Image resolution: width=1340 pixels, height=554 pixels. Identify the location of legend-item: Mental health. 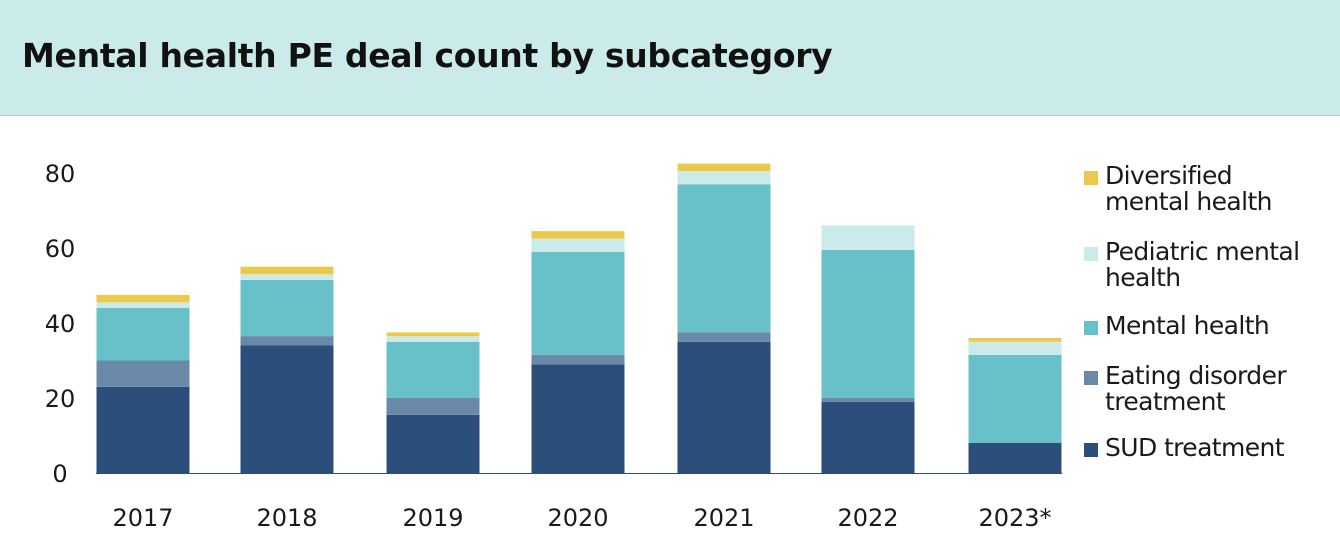
(1202, 326).